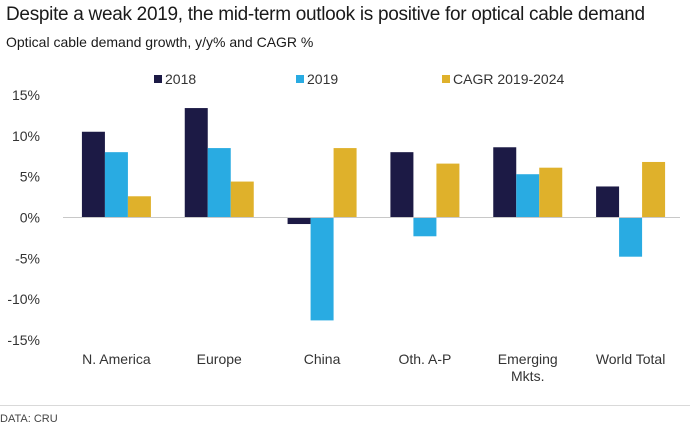 This screenshot has width=690, height=428. What do you see at coordinates (26, 136) in the screenshot?
I see `y-tick-label: 10%` at bounding box center [26, 136].